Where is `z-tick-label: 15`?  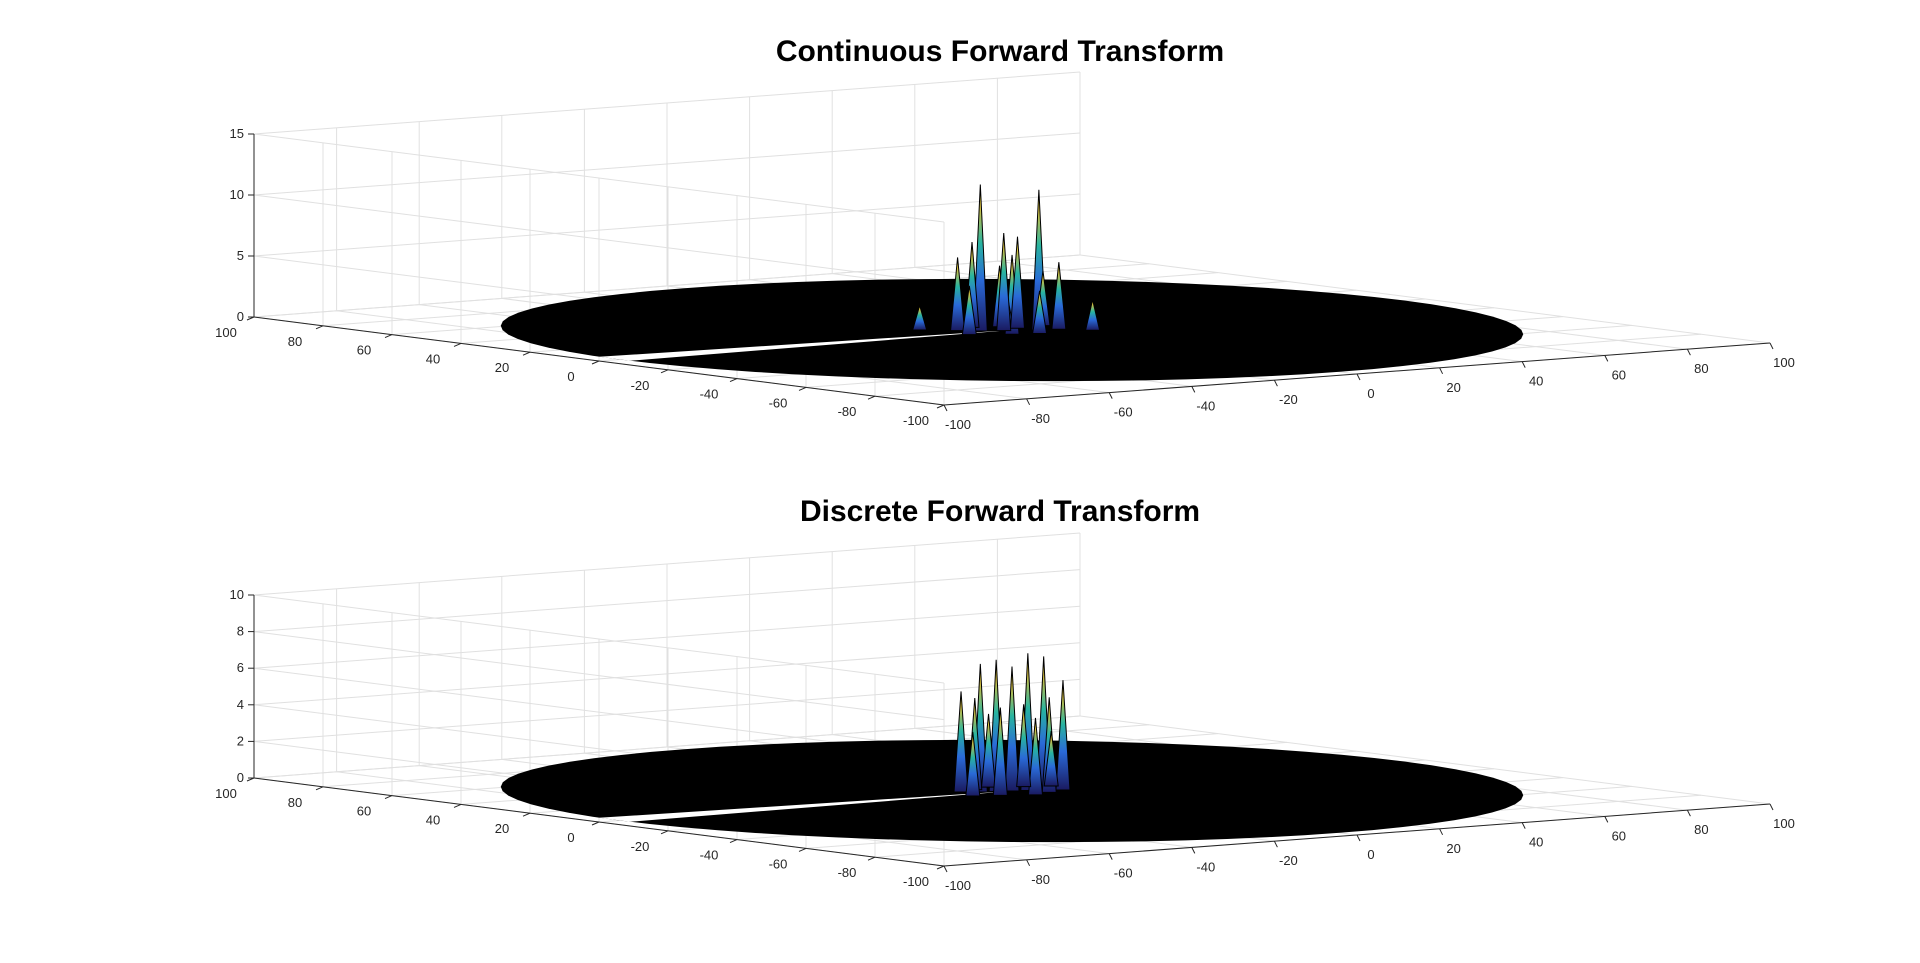 z-tick-label: 15 is located at coordinates (237, 133).